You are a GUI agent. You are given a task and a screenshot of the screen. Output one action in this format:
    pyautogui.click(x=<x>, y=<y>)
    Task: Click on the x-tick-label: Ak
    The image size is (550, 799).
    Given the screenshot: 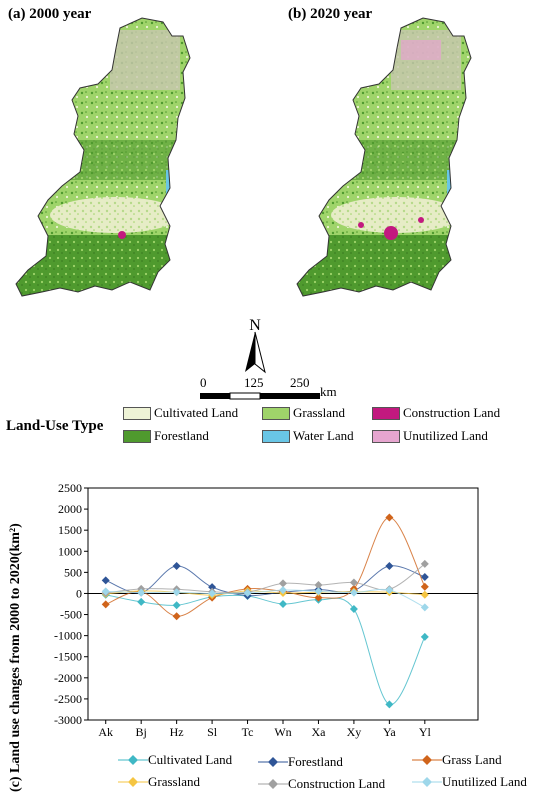 What is the action you would take?
    pyautogui.click(x=105, y=732)
    